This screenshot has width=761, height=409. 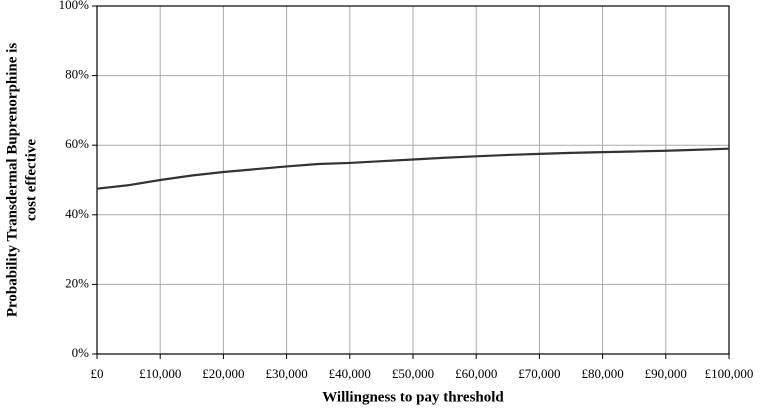 I want to click on y-tick-label: 20%, so click(x=77, y=282).